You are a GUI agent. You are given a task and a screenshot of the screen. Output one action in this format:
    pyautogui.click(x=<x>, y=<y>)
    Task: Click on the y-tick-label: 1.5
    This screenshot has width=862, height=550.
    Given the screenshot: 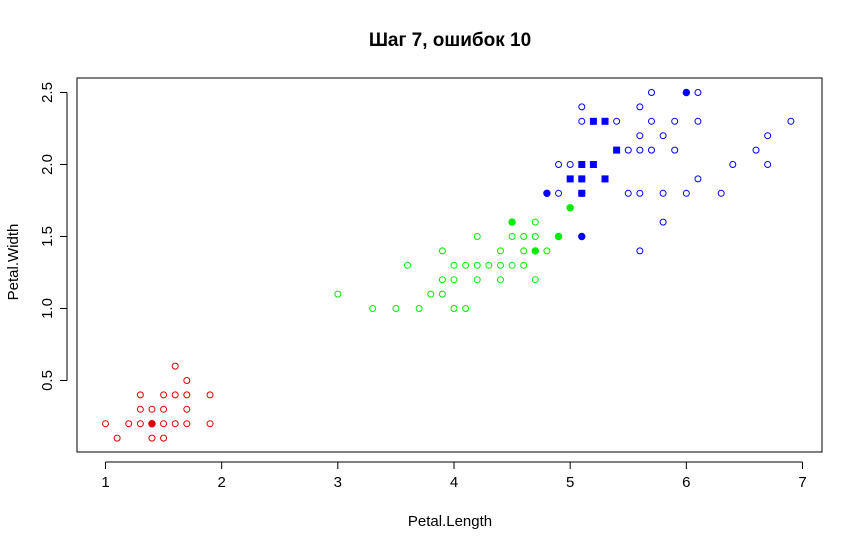 What is the action you would take?
    pyautogui.click(x=47, y=236)
    